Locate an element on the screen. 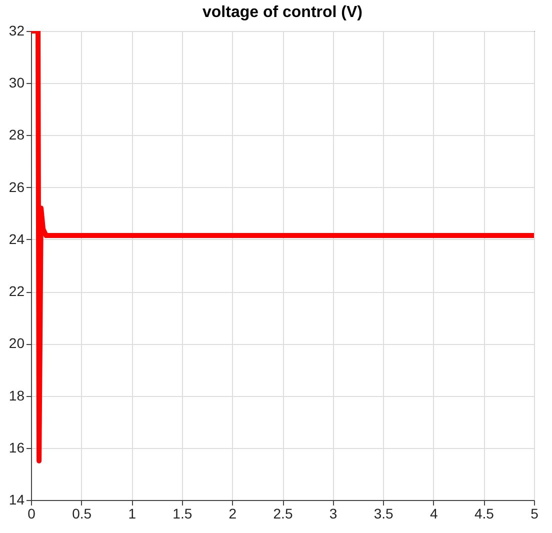  y-tick-label: 32 is located at coordinates (16, 30).